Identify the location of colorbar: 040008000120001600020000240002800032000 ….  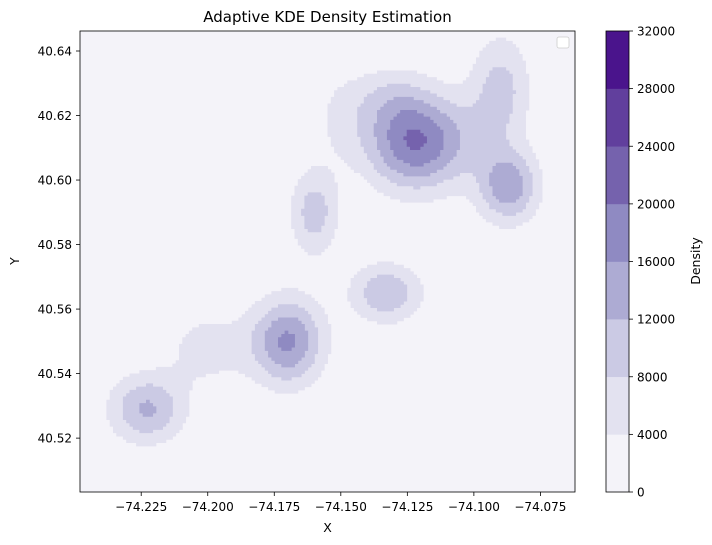
(654, 262).